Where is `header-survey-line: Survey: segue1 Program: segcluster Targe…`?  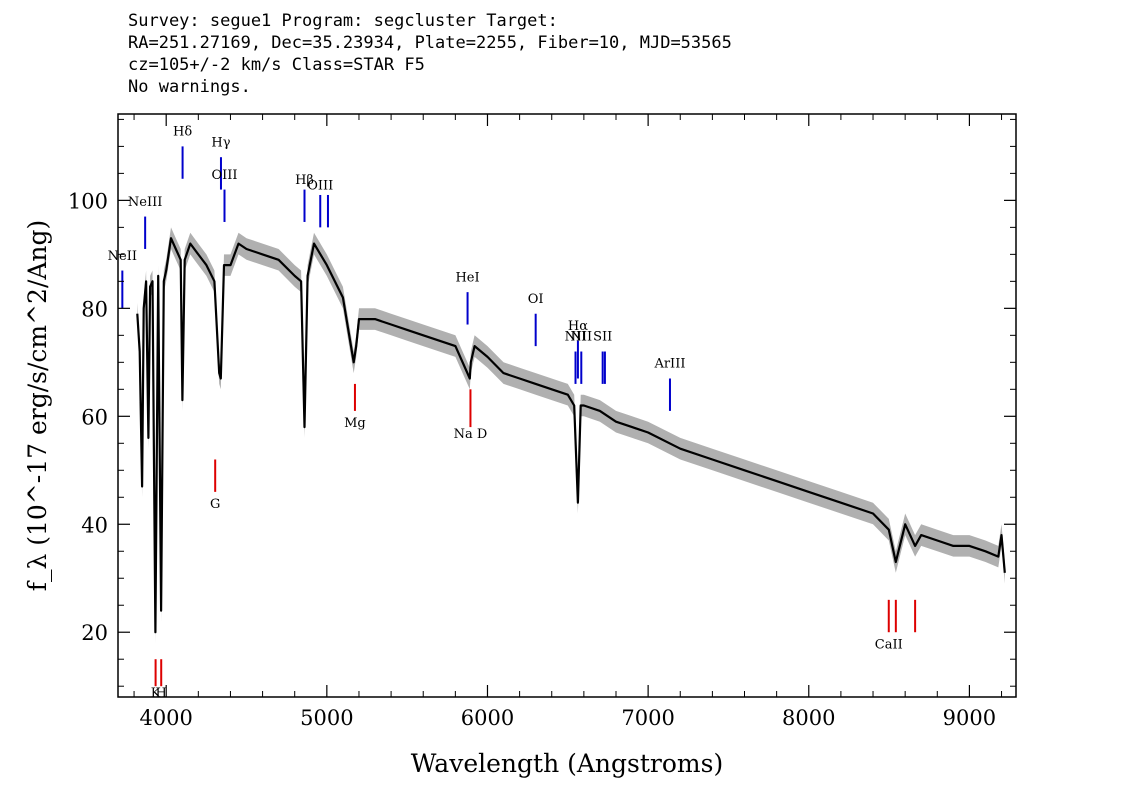
header-survey-line: Survey: segue1 Program: segcluster Targe… is located at coordinates (343, 21).